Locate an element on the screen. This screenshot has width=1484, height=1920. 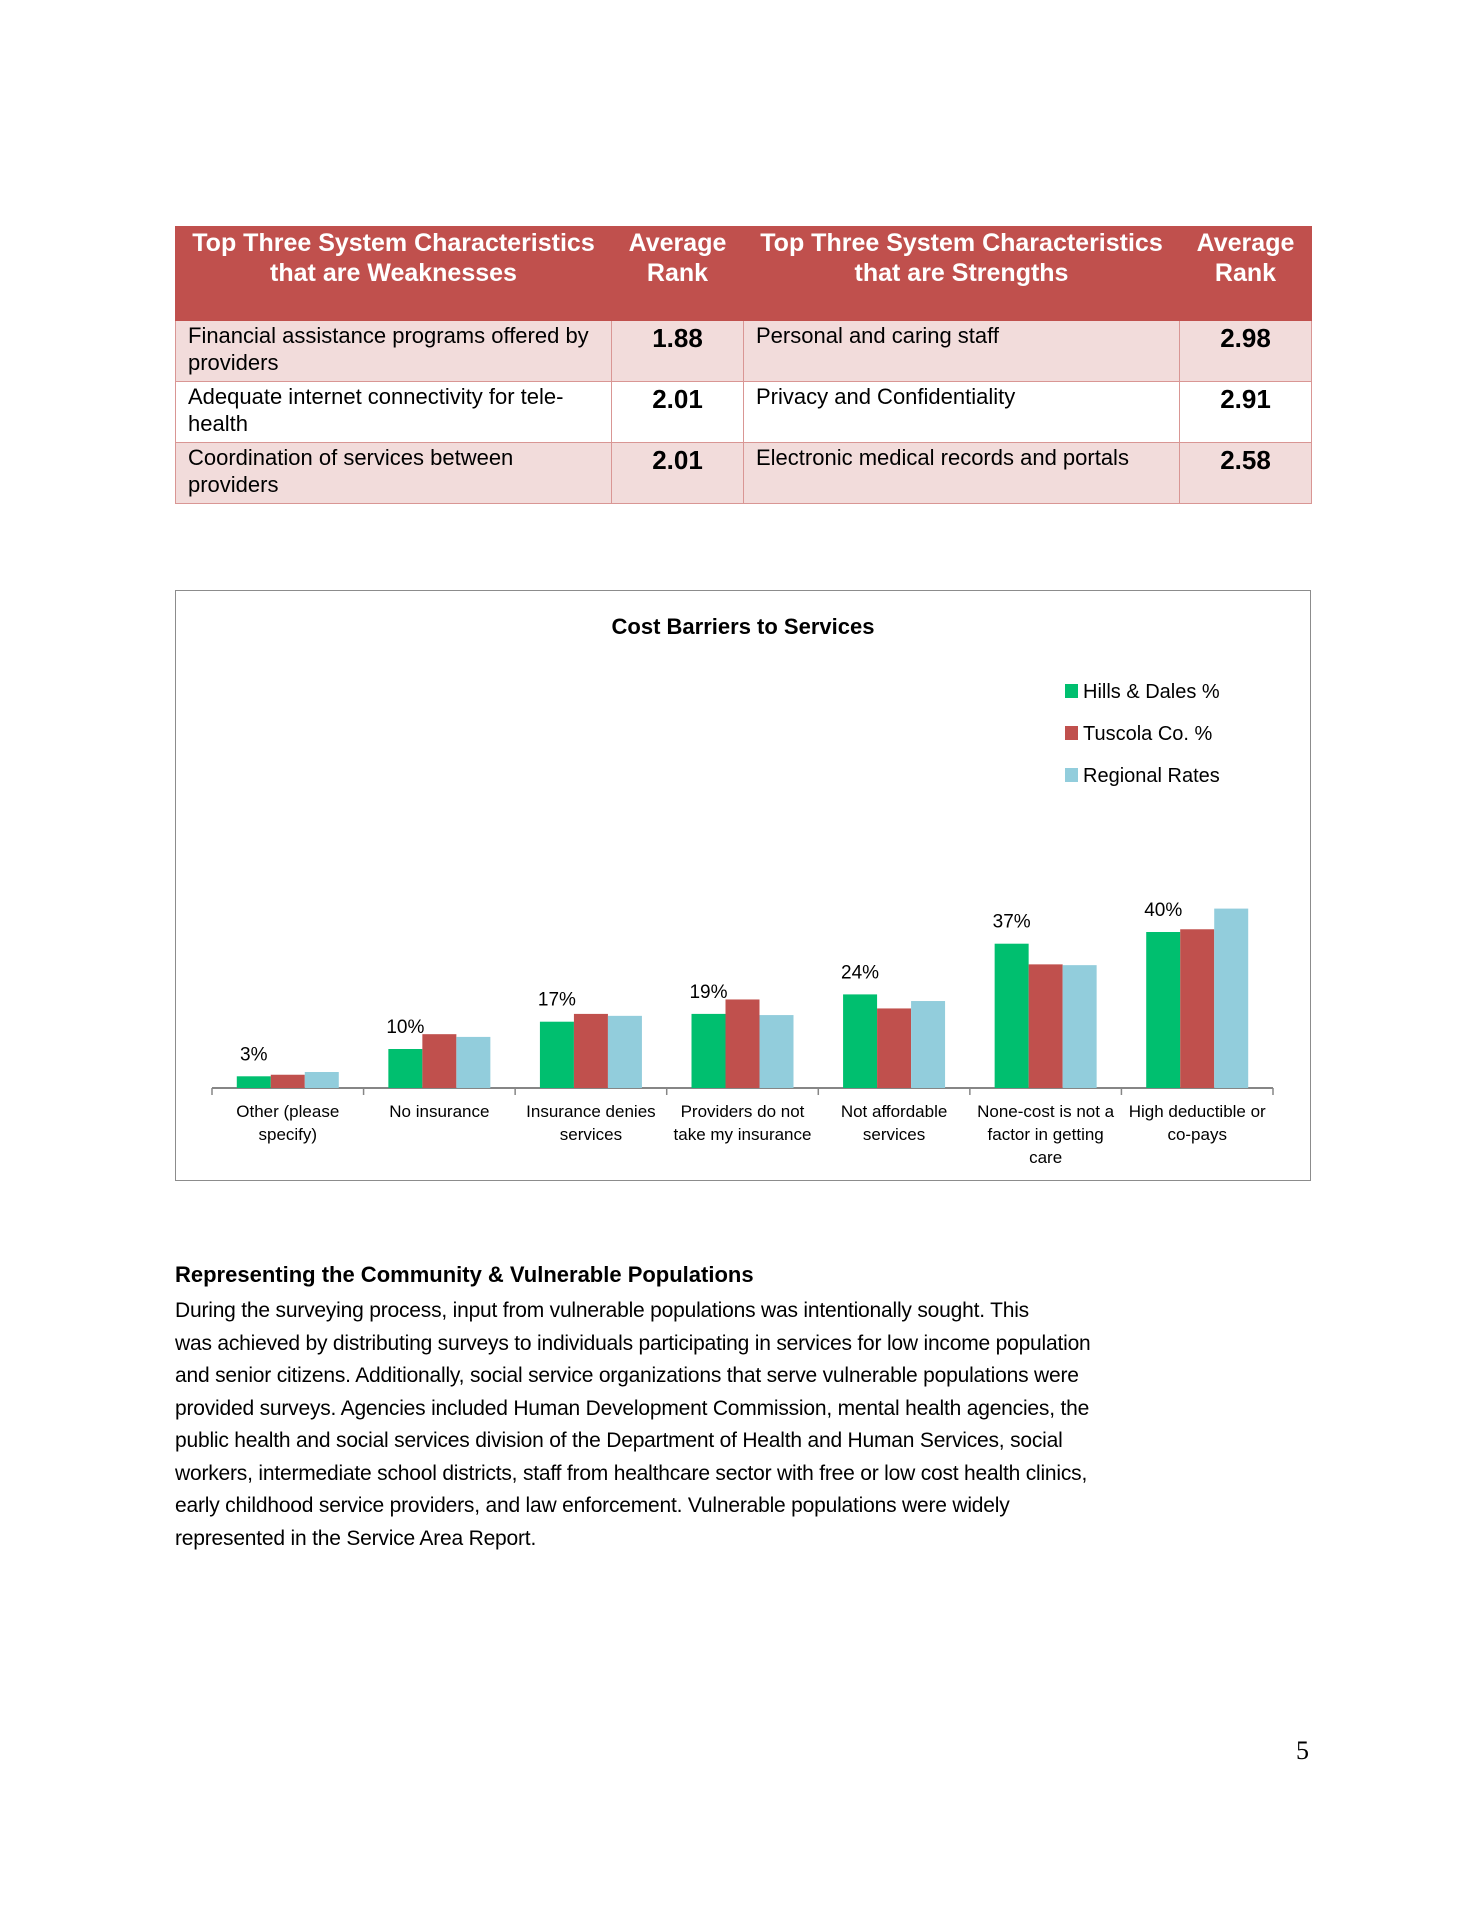
x-tick-label: factor in getting is located at coordinates (1046, 1134).